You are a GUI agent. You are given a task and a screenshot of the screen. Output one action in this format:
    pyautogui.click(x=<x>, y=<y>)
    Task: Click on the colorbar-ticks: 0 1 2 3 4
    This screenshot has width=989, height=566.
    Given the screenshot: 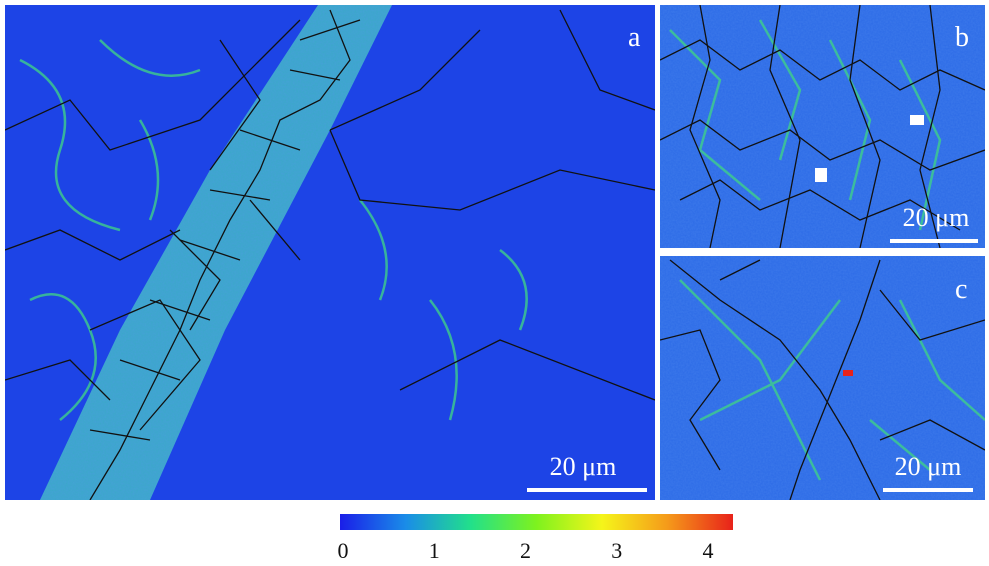 What is the action you would take?
    pyautogui.click(x=526, y=550)
    